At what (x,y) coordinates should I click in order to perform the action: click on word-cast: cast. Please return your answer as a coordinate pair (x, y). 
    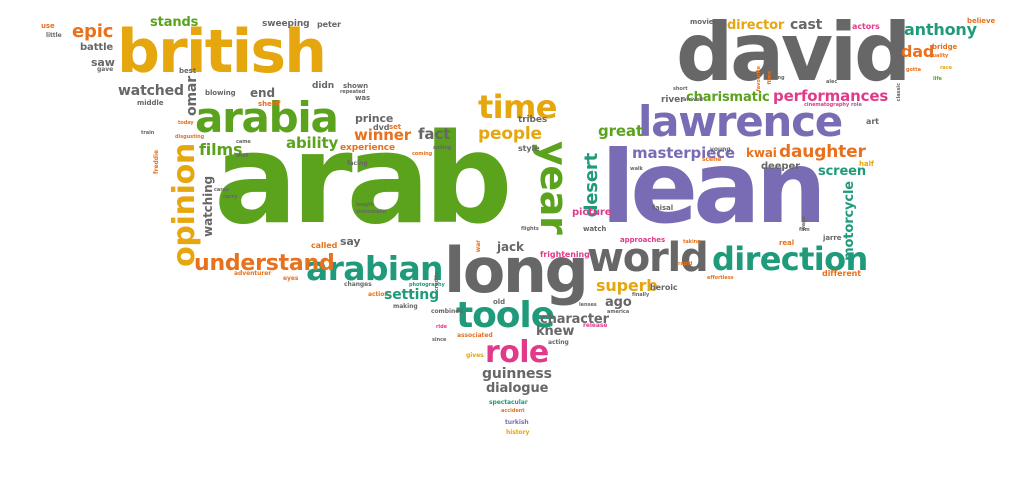
    Looking at the image, I should click on (806, 25).